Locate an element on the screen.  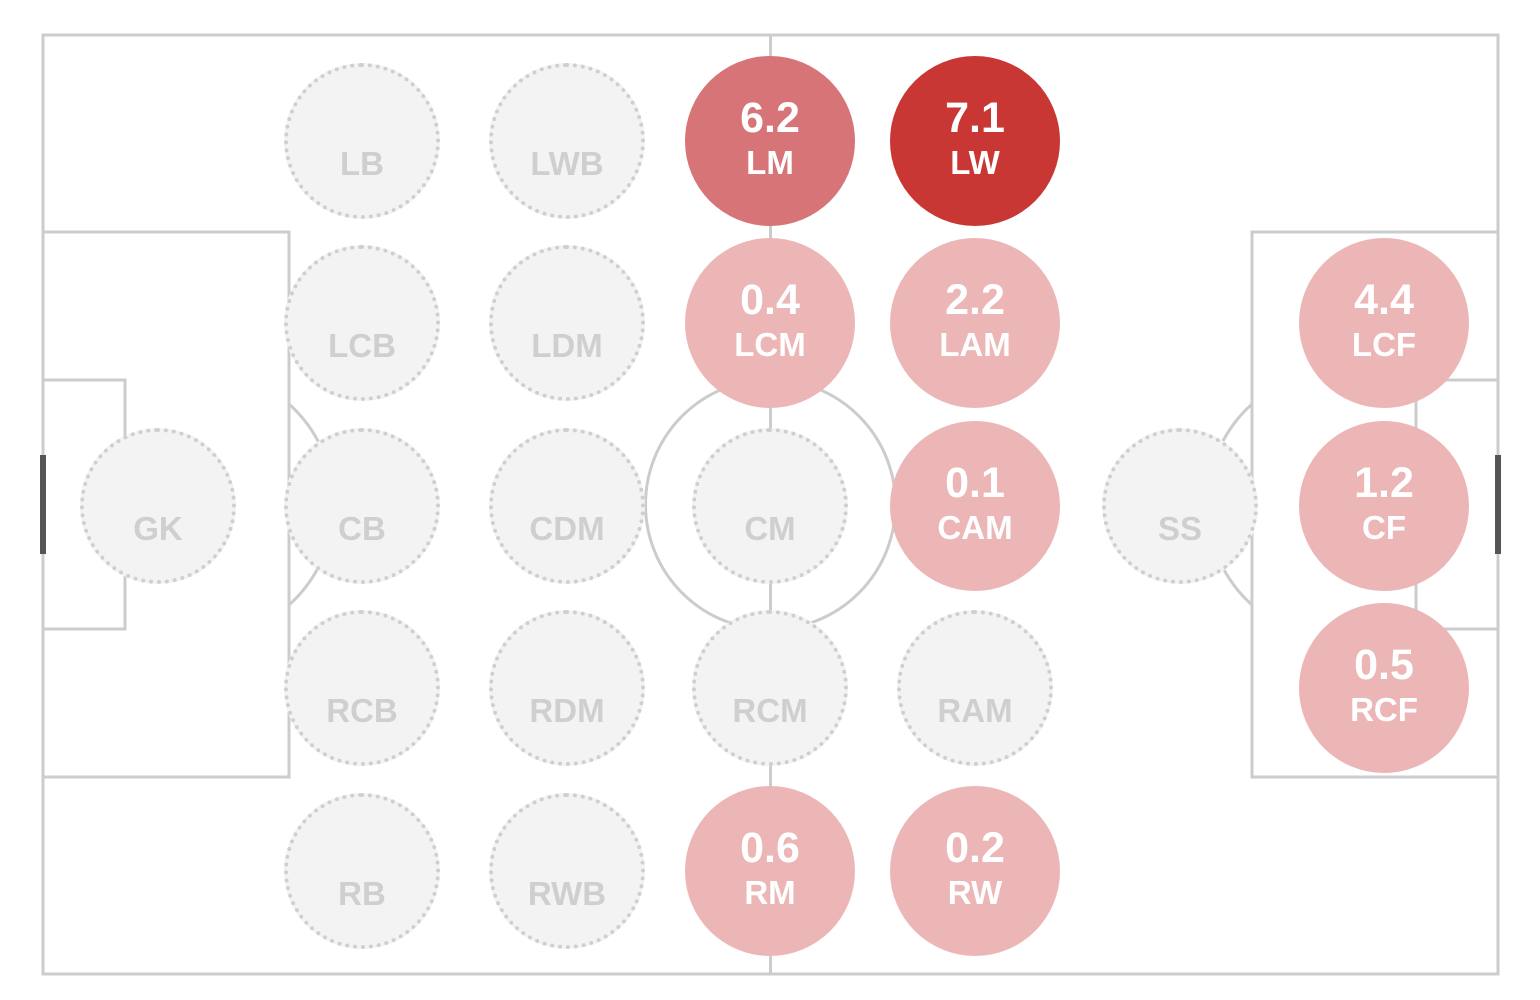
position-label: CB is located at coordinates (362, 528).